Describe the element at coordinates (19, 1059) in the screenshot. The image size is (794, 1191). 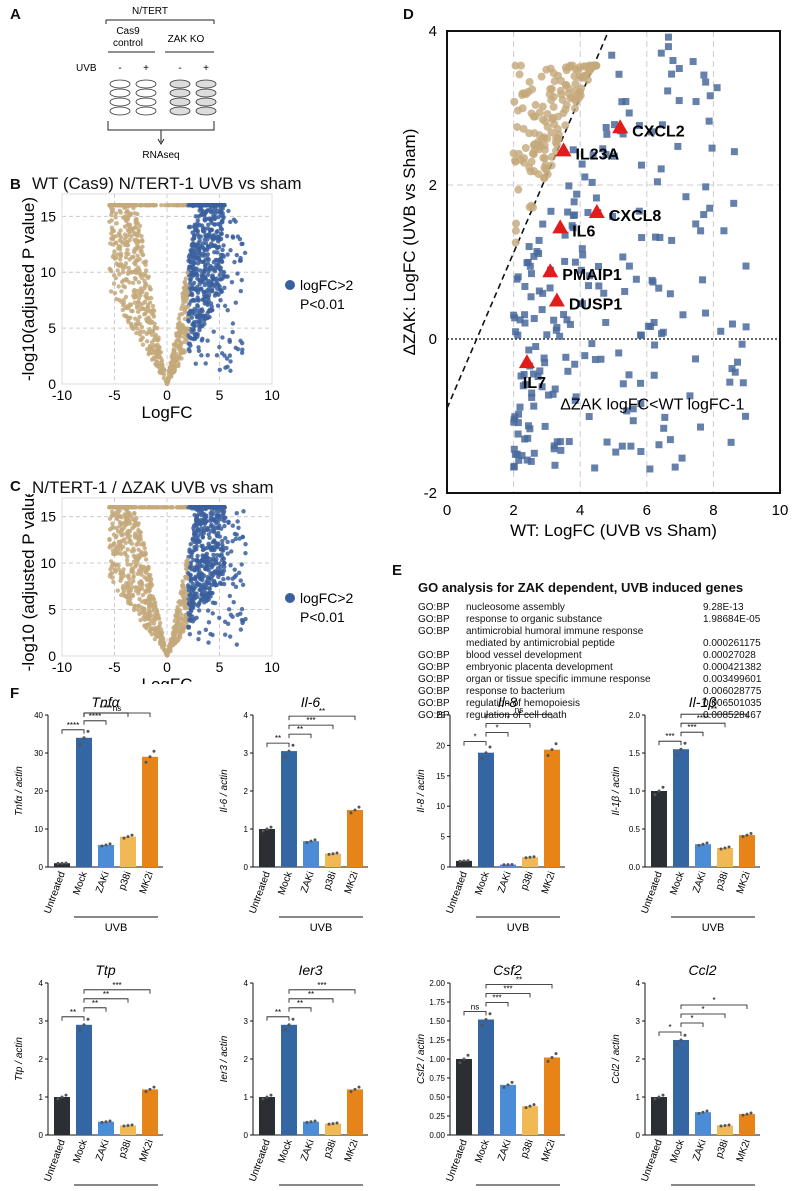
I see `bar-y-label: Ttp / actin` at that location.